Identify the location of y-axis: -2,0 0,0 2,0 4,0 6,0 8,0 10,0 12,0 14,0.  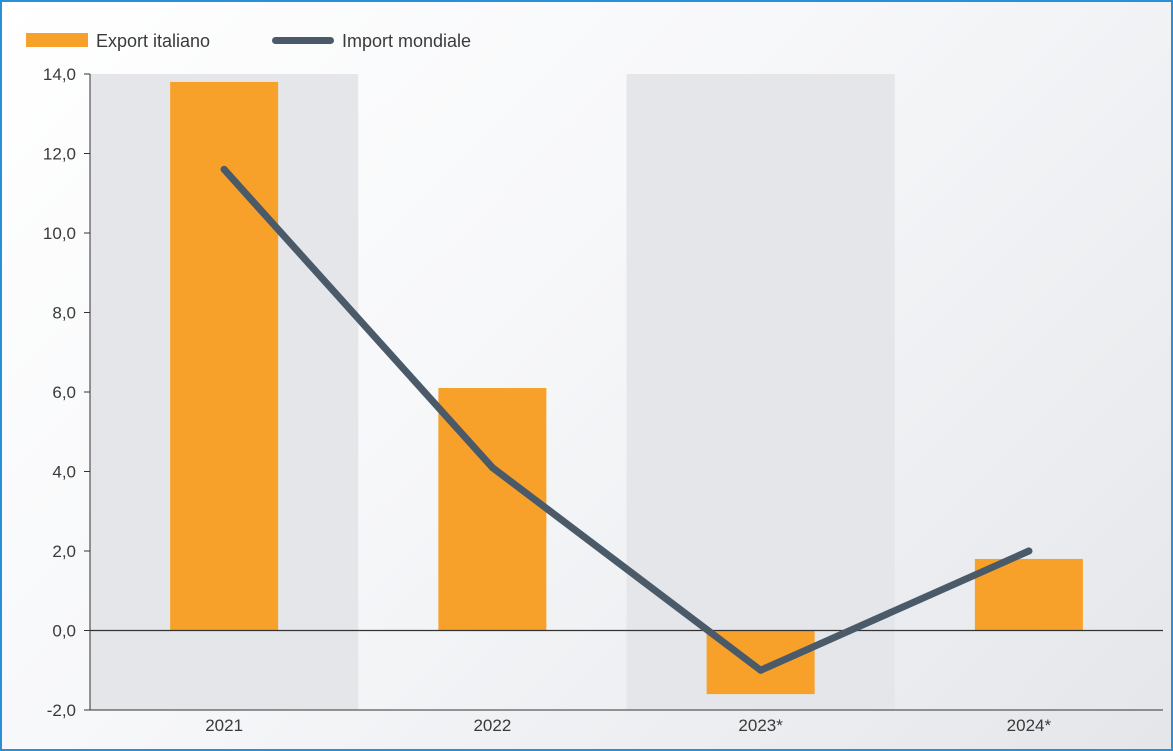
(67, 392).